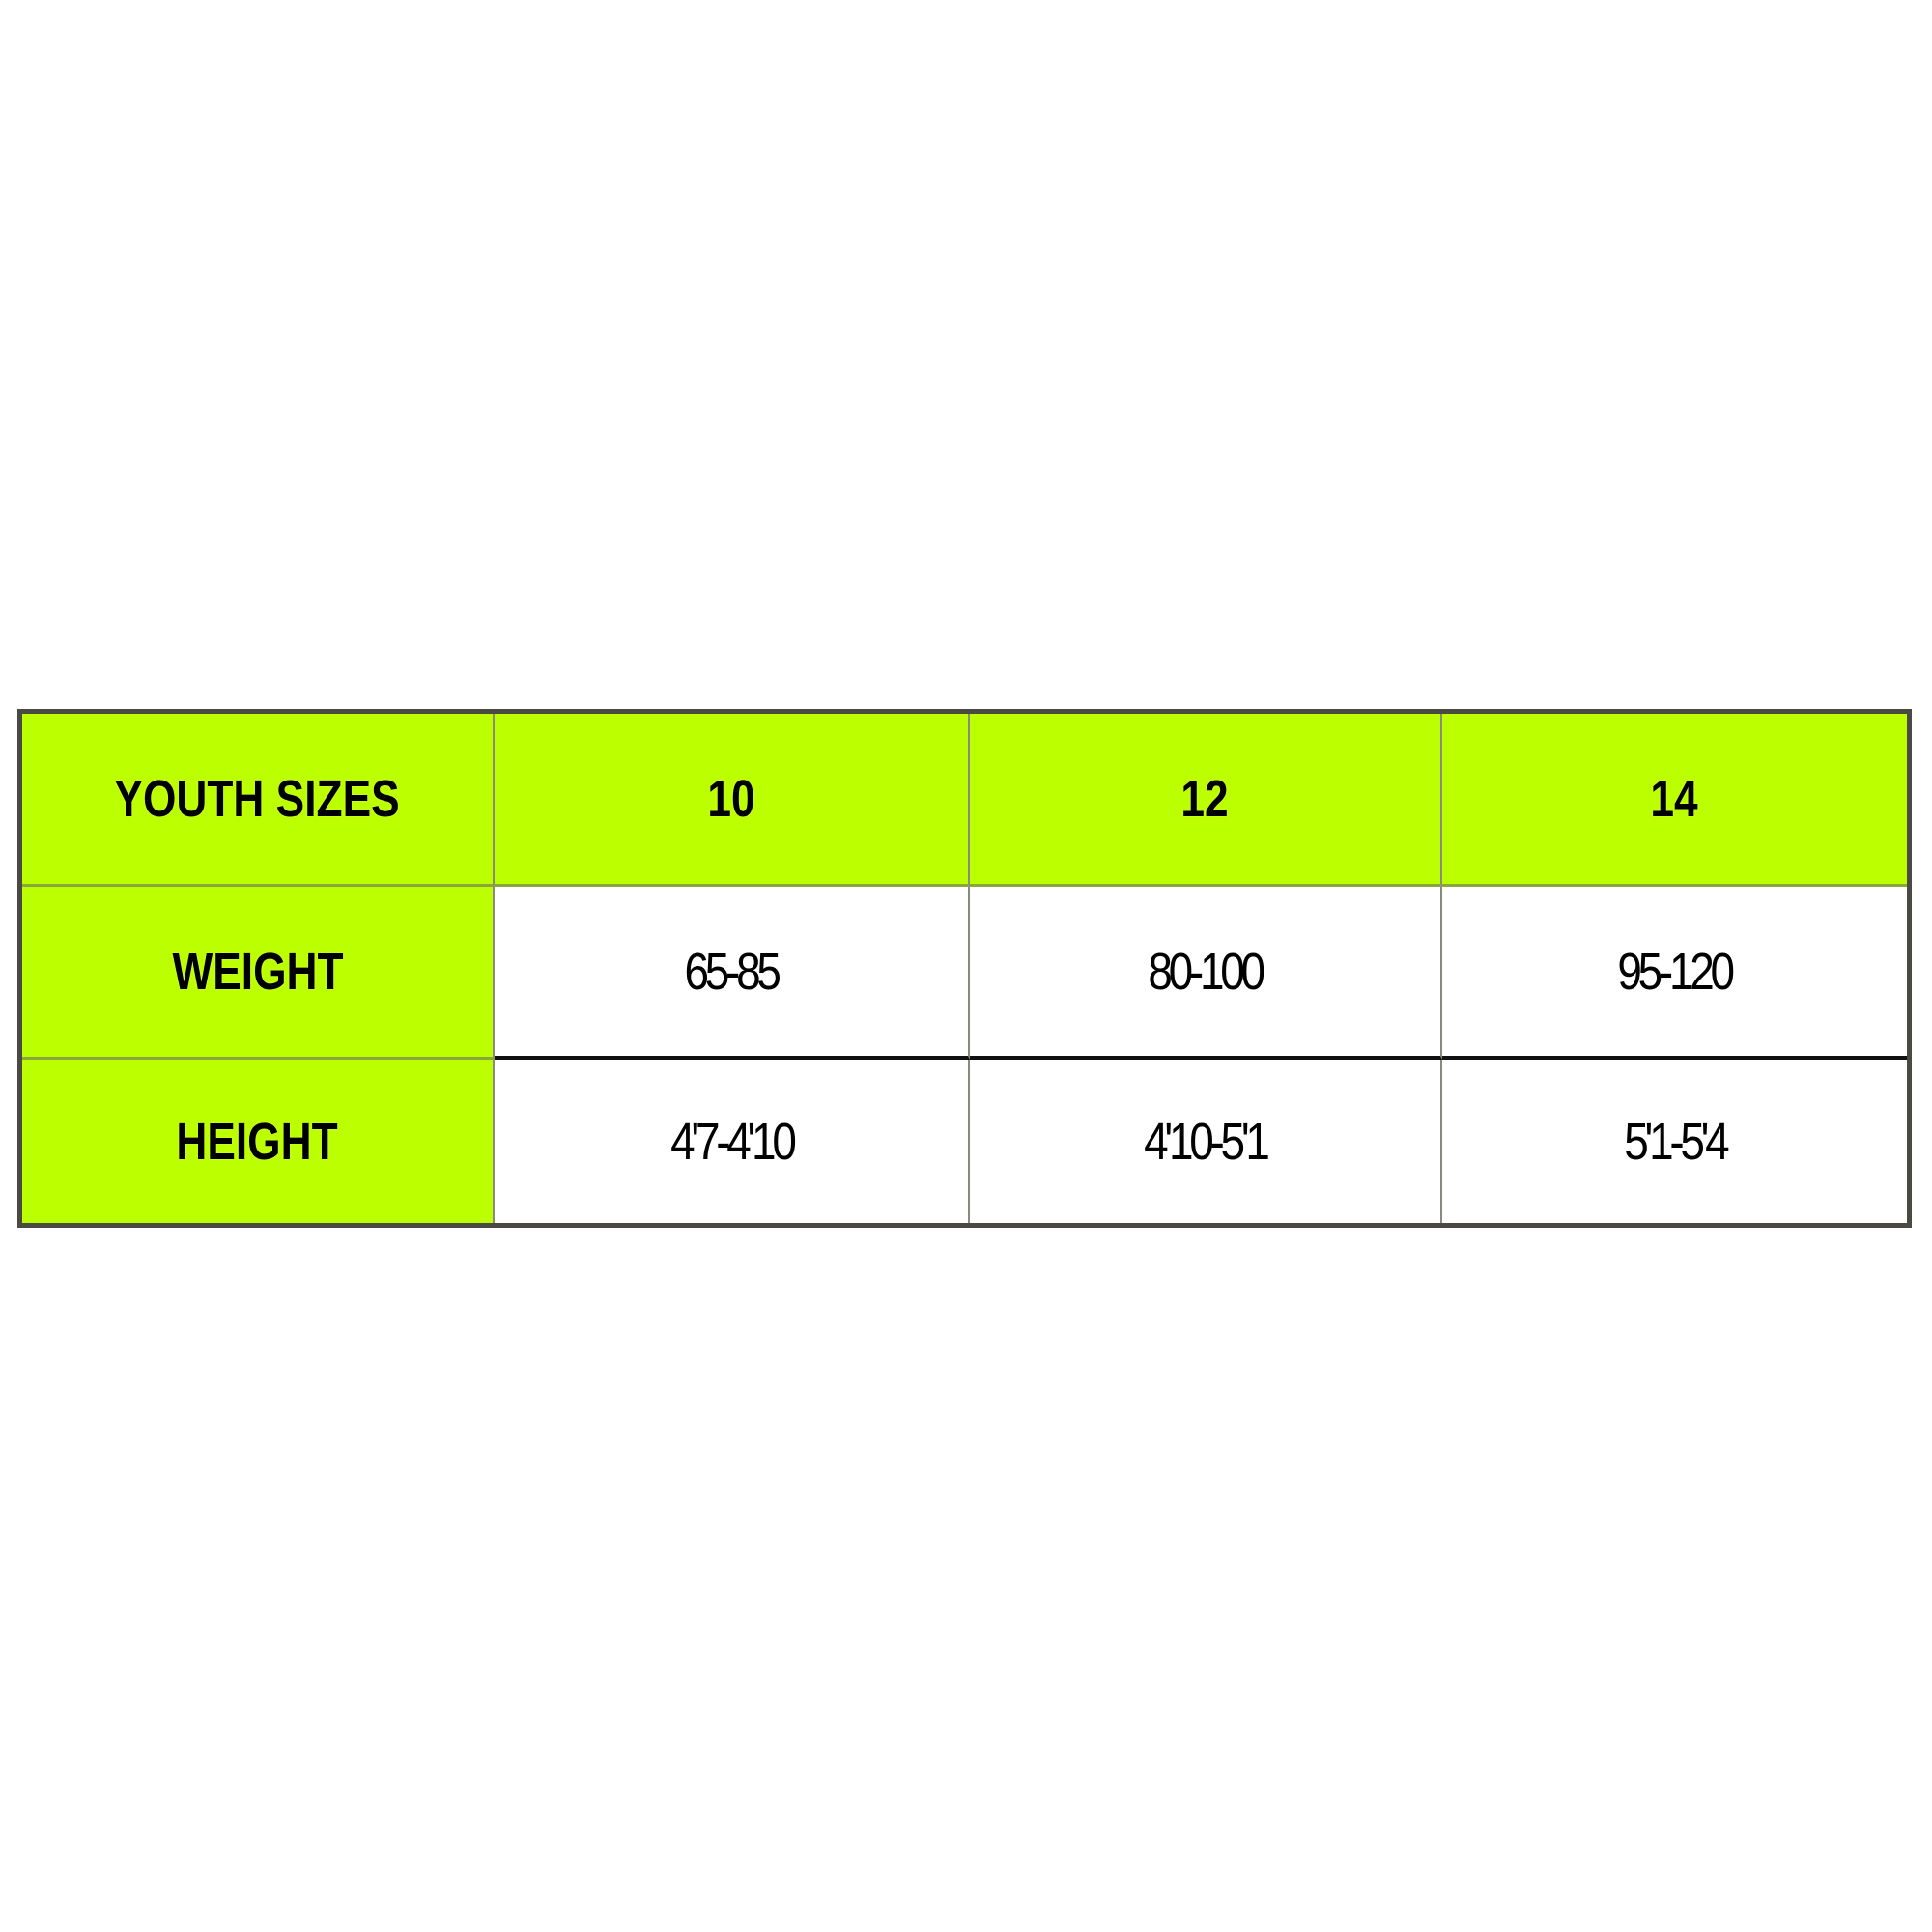 This screenshot has width=1932, height=1932. I want to click on height-value: 4'10-5'1, so click(1207, 1141).